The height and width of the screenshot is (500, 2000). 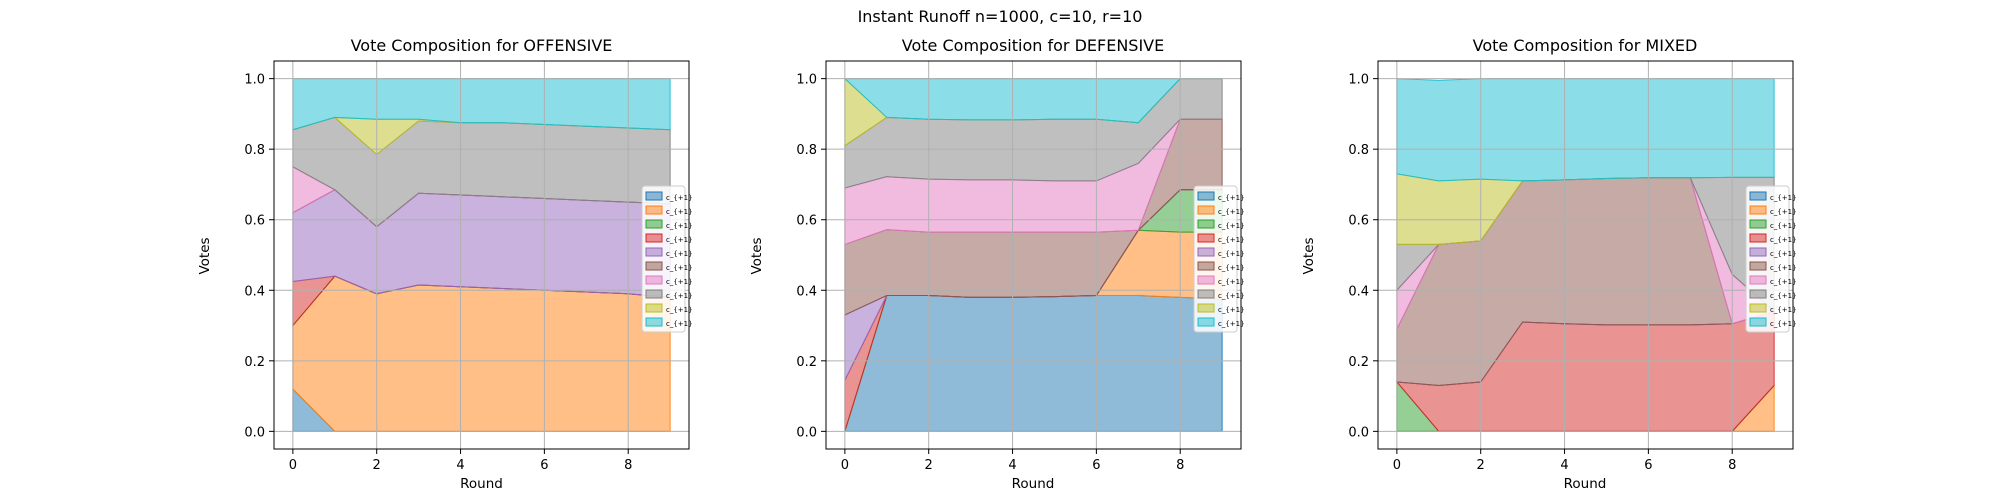 What do you see at coordinates (1000, 16) in the screenshot?
I see `figure-title: Instant Runoff n=1000, c=10, r=10` at bounding box center [1000, 16].